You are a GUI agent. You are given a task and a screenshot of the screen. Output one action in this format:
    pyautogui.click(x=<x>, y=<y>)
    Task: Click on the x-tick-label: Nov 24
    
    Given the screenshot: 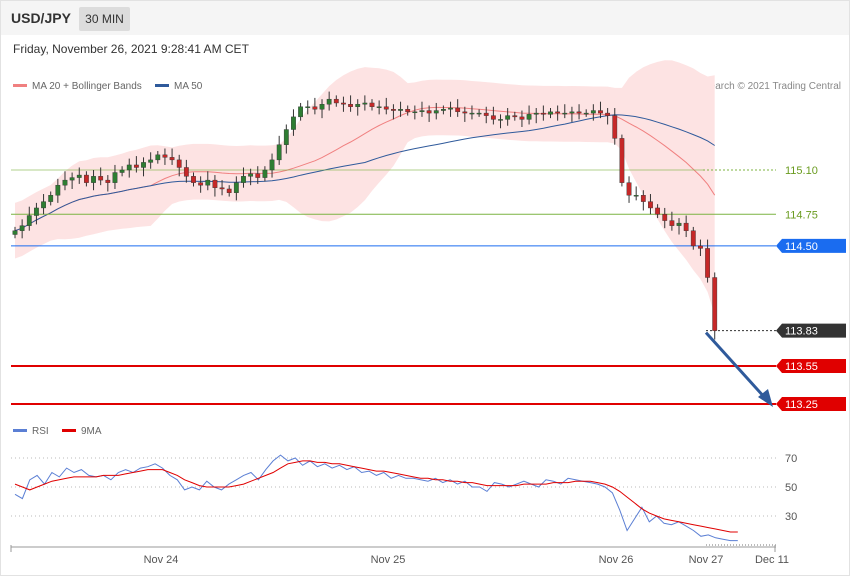 What is the action you would take?
    pyautogui.click(x=161, y=560)
    